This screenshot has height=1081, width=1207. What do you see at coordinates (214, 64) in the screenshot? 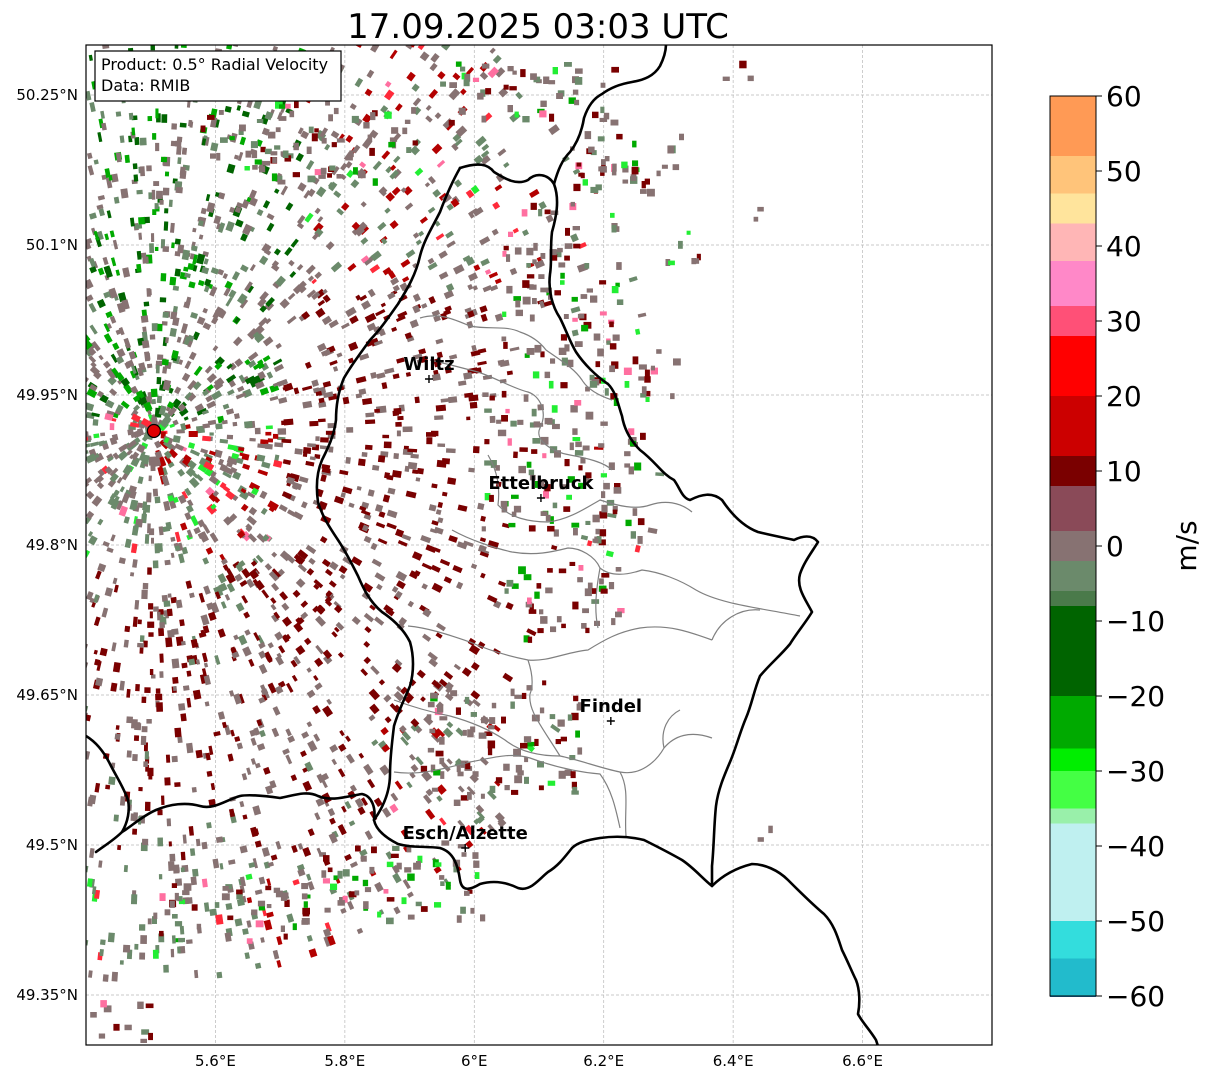
I see `info-product: Product: 0.5° Radial Velocity` at bounding box center [214, 64].